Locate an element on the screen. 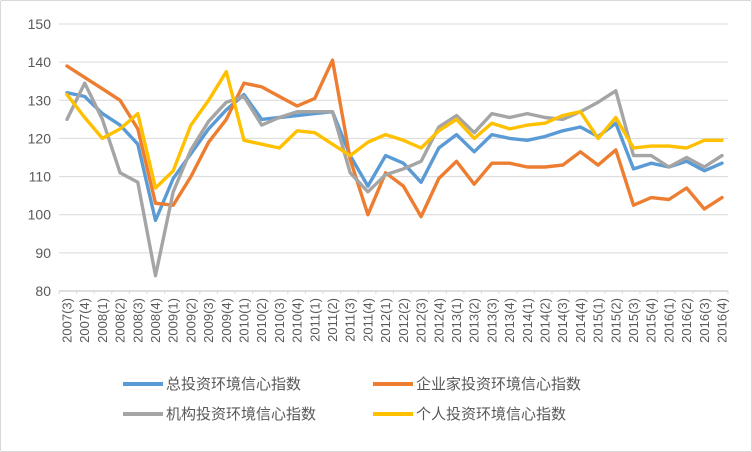 The height and width of the screenshot is (452, 752). x-axis-tick-label: 2011(4) is located at coordinates (367, 320).